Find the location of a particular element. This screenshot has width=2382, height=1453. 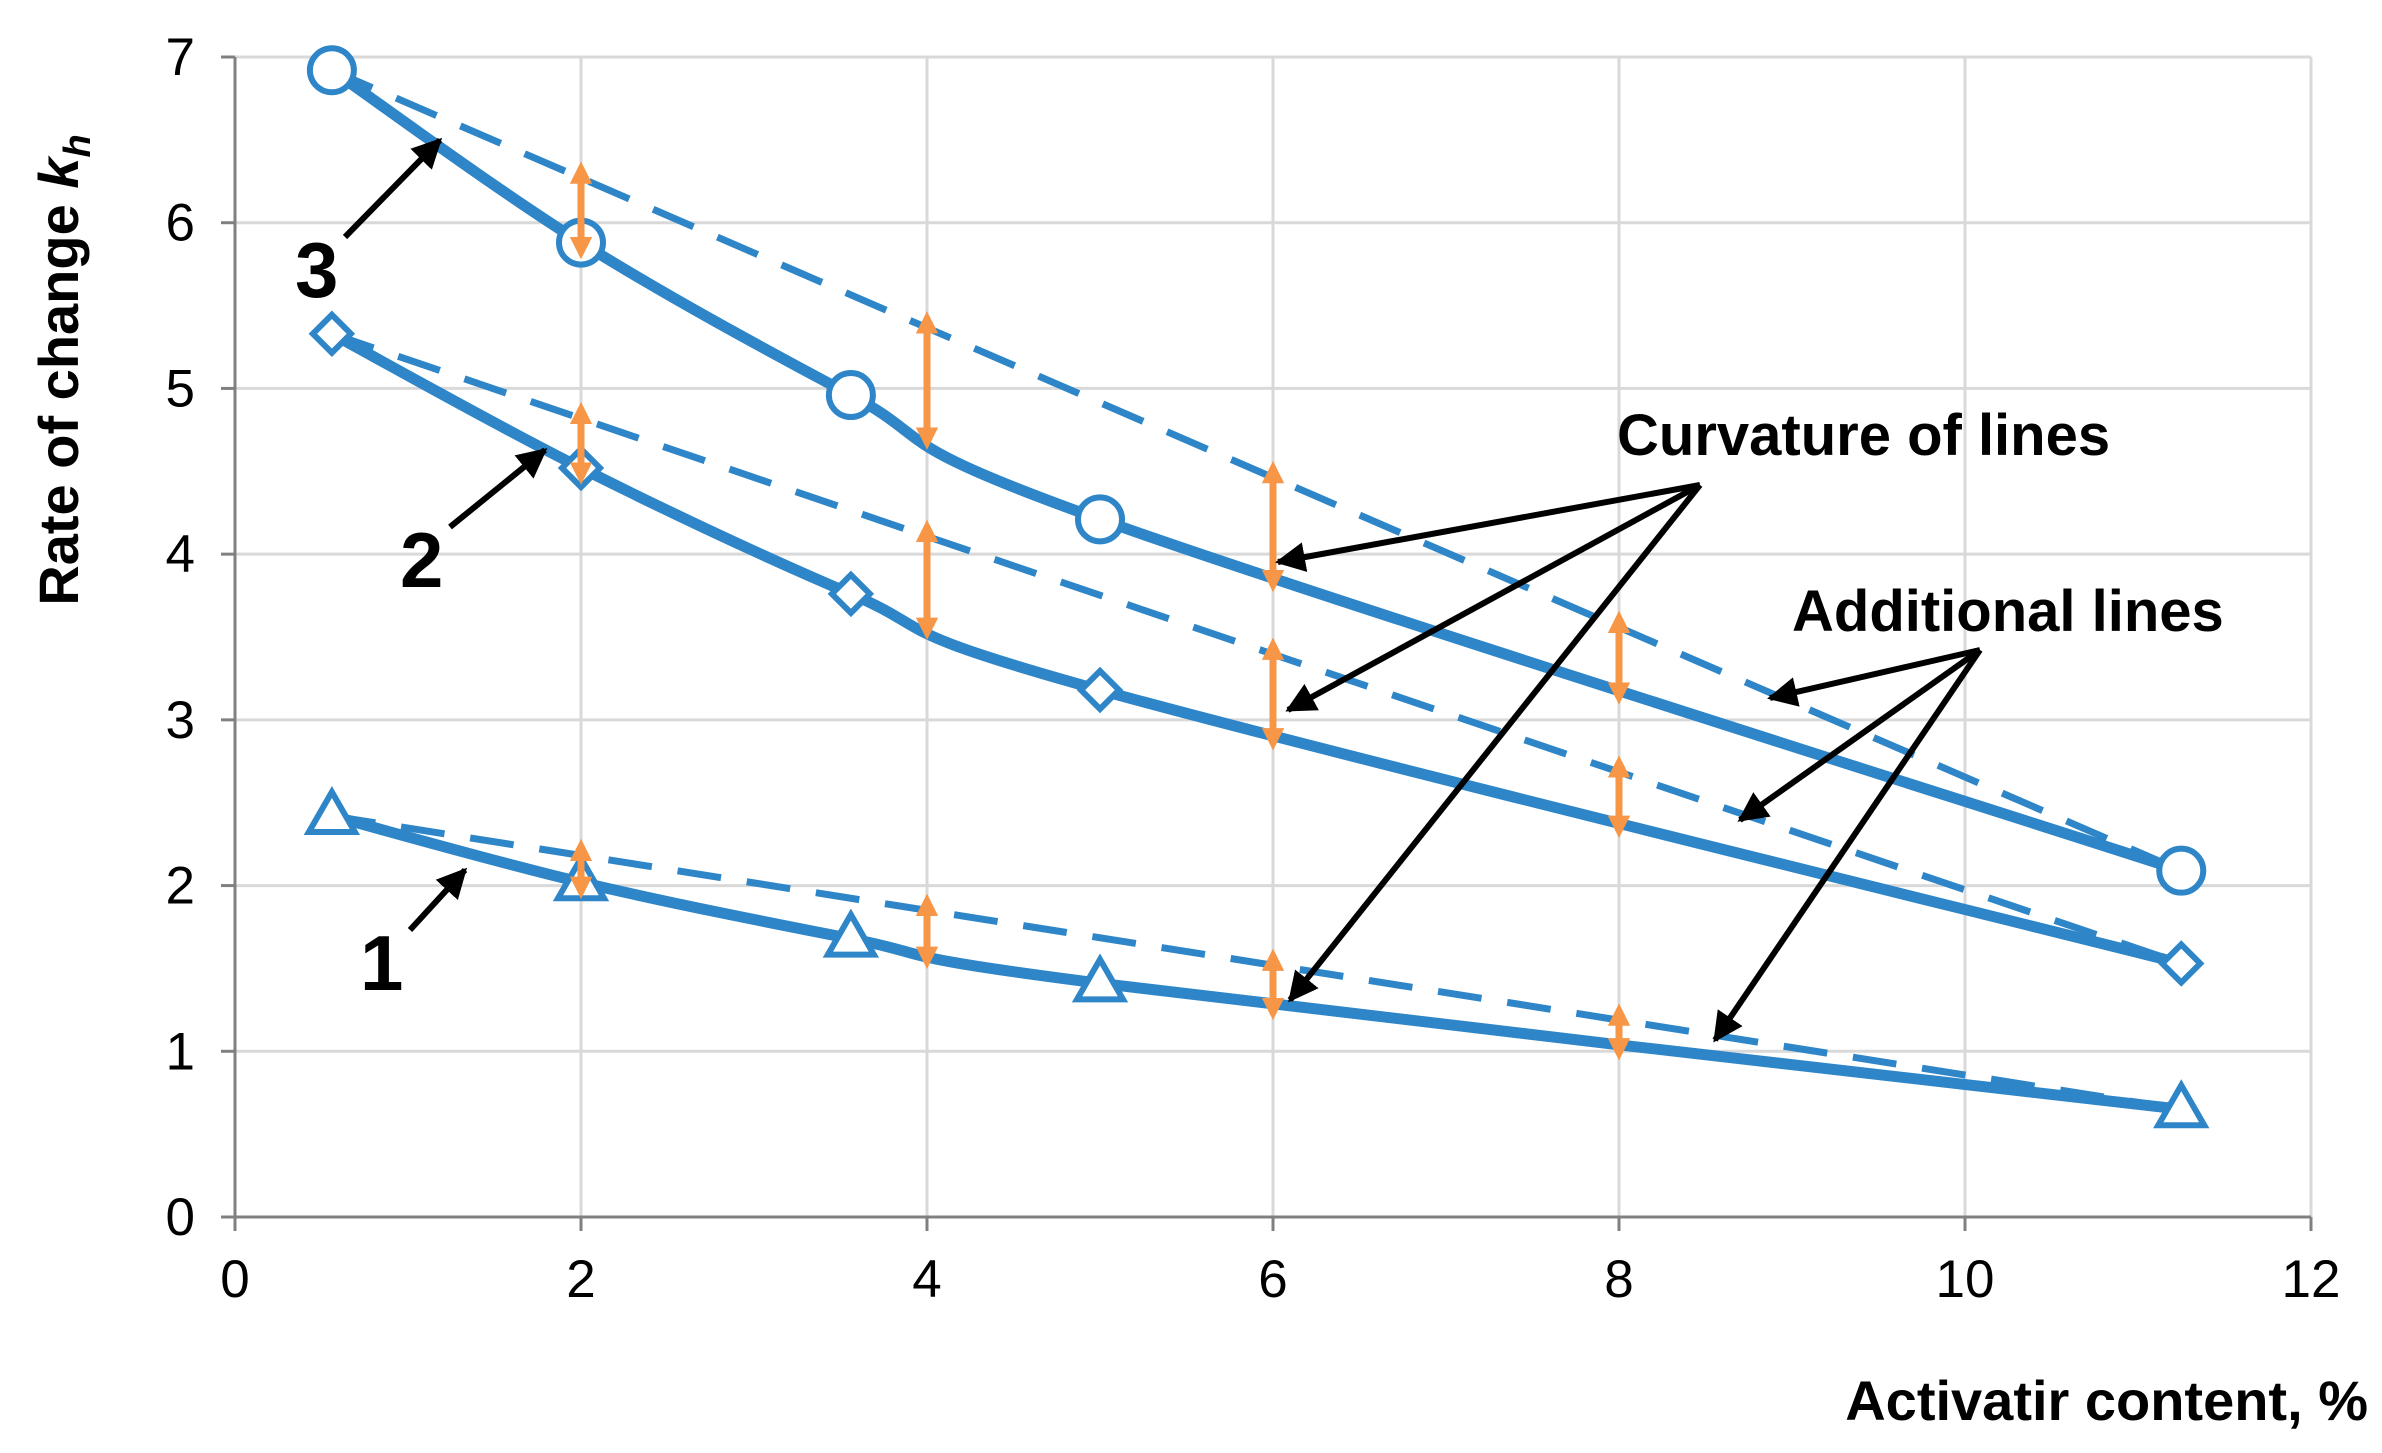

y-axis-title: Rate of change kh is located at coordinates (63, 369).